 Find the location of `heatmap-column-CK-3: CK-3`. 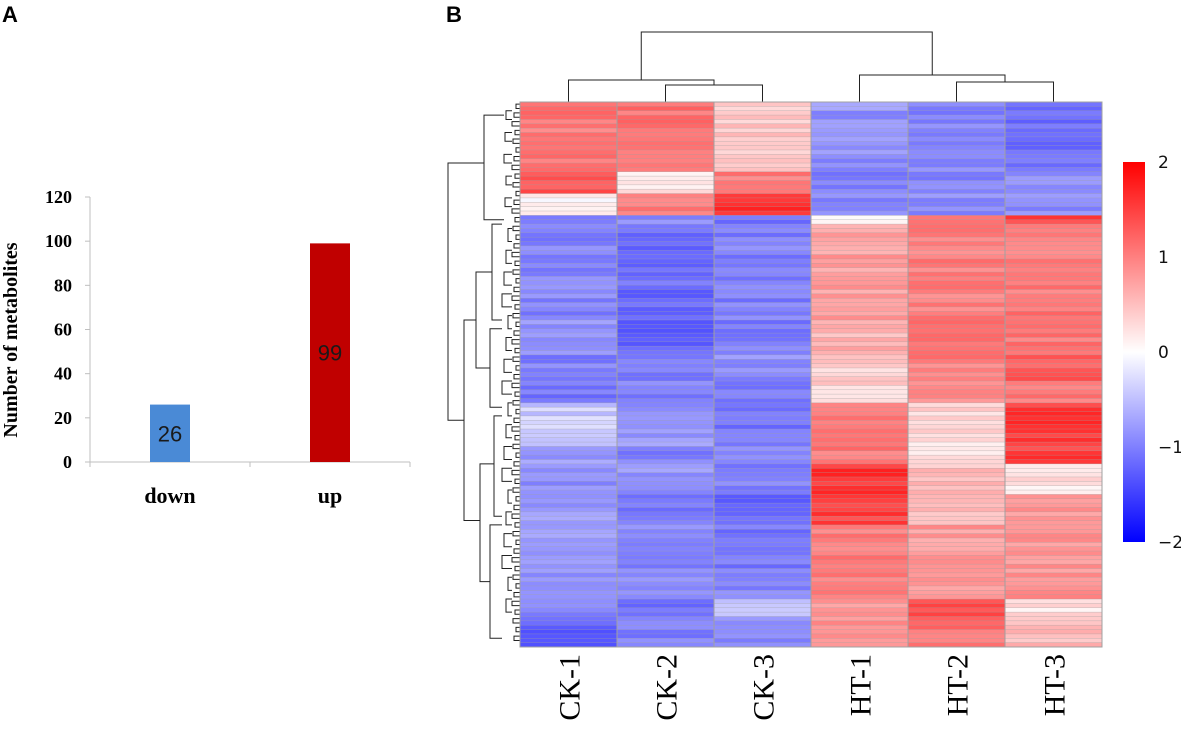

heatmap-column-CK-3: CK-3 is located at coordinates (764, 687).